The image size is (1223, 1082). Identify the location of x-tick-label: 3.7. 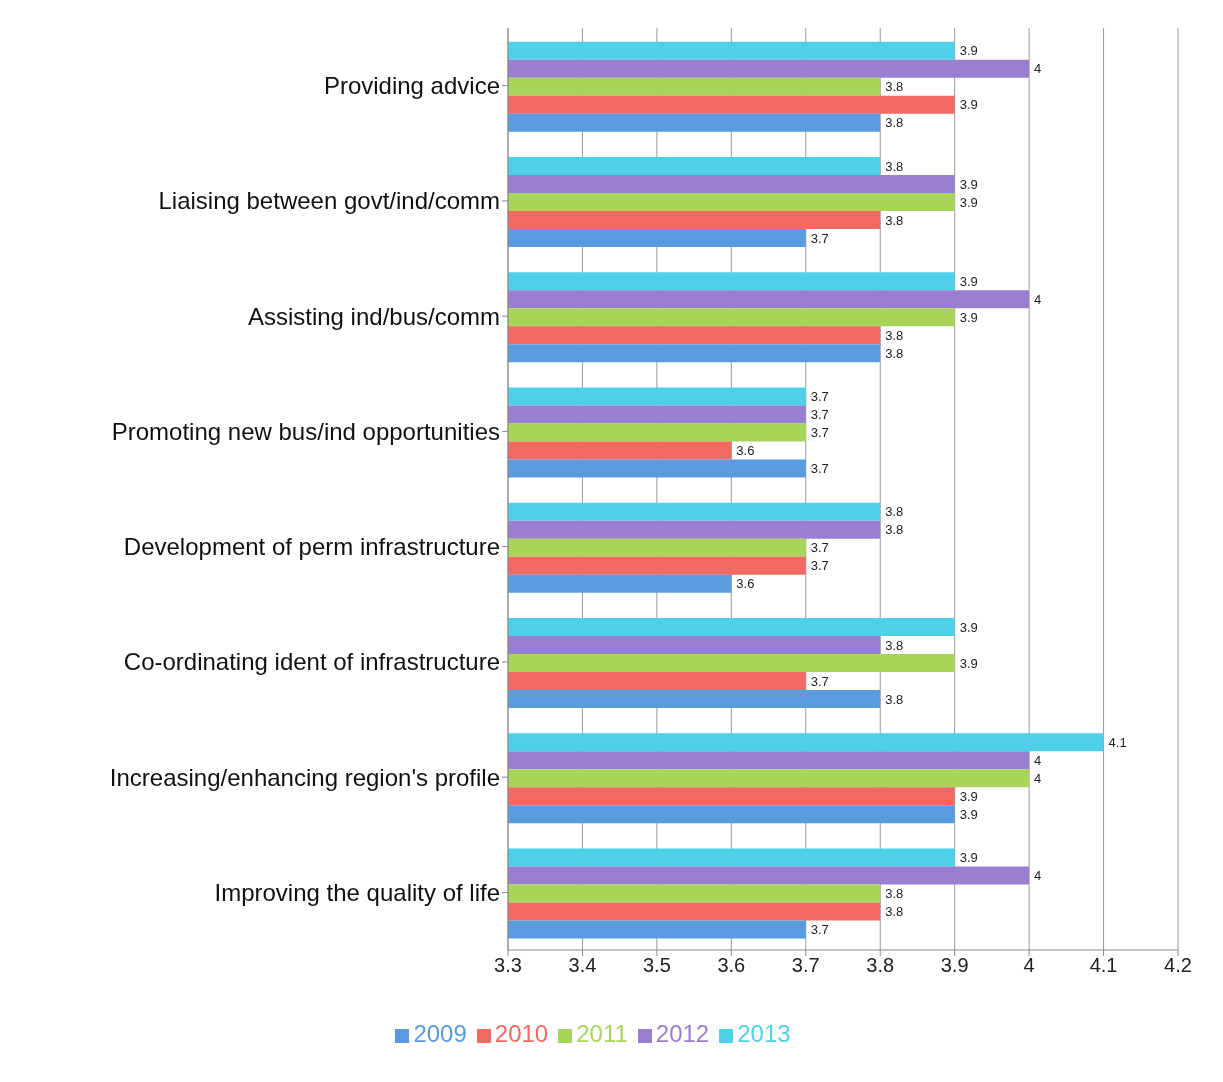
(805, 965).